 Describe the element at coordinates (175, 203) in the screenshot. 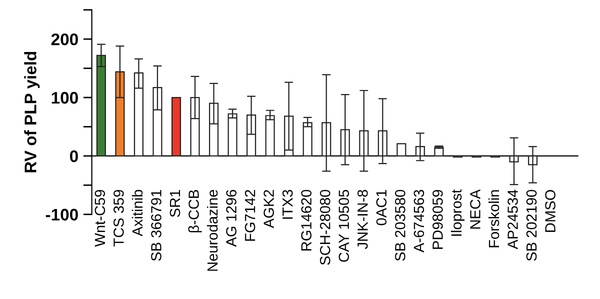

I see `x-tick-label: SR1` at that location.